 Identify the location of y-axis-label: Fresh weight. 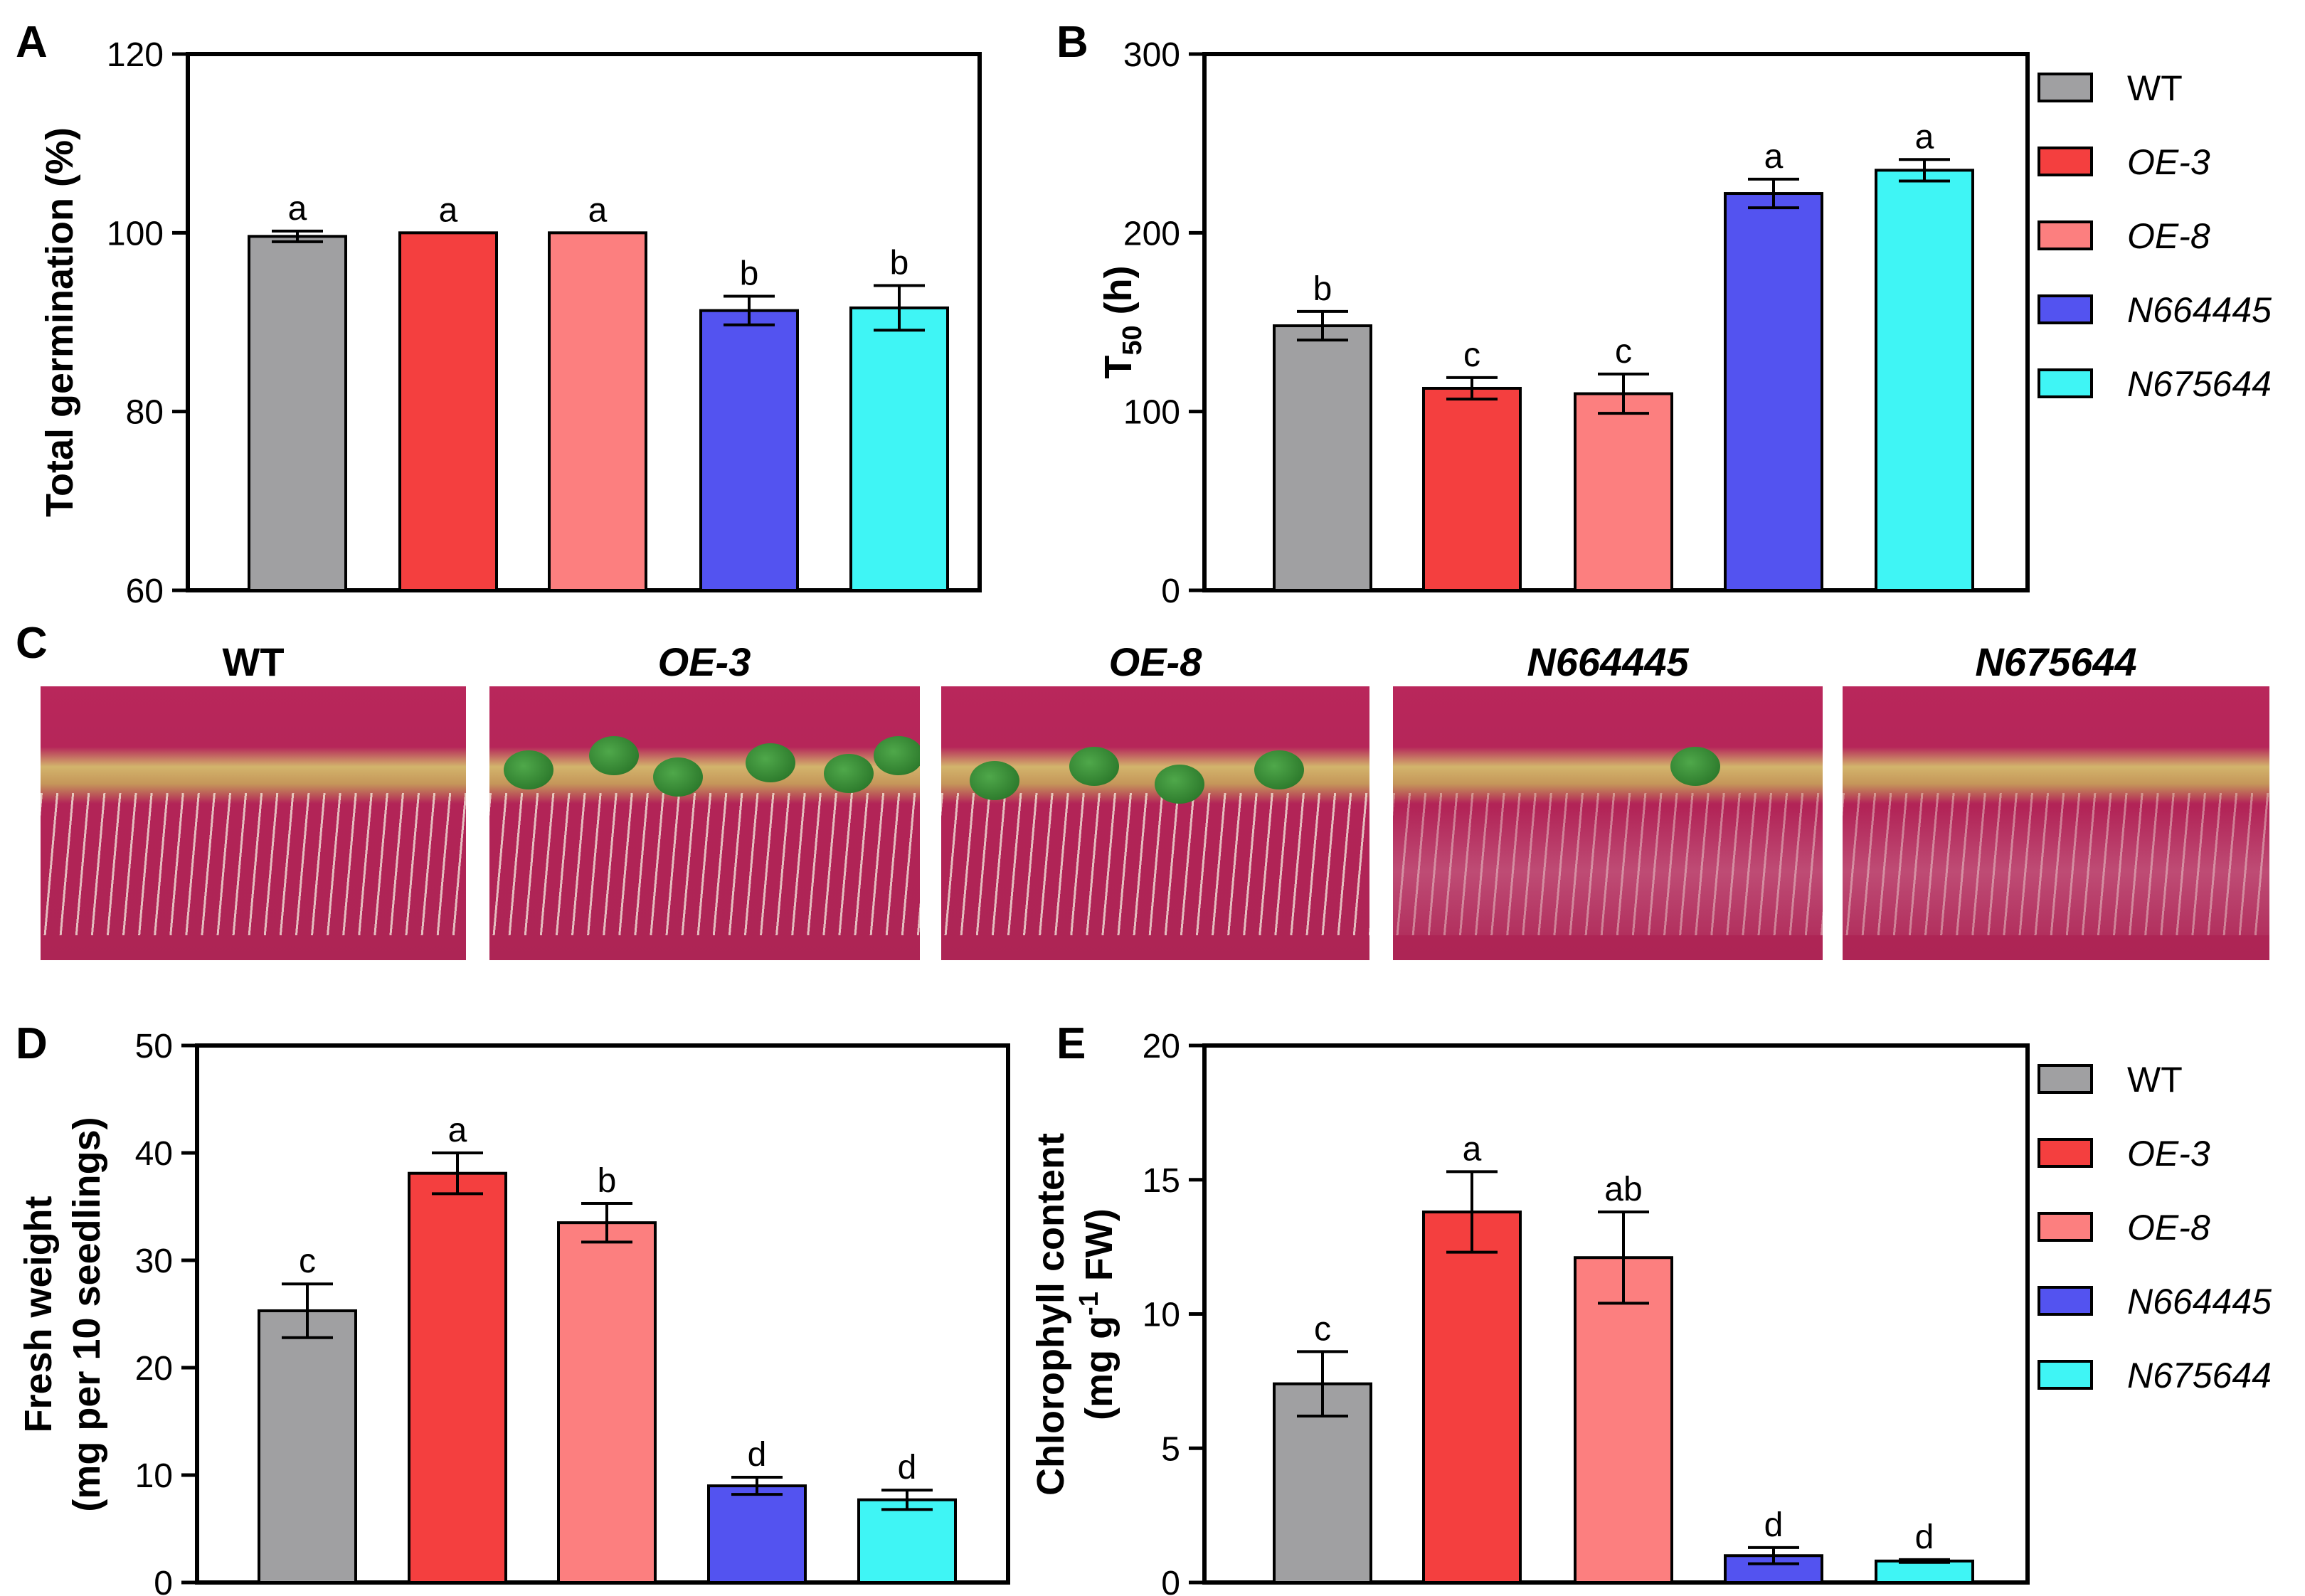
(38, 1314).